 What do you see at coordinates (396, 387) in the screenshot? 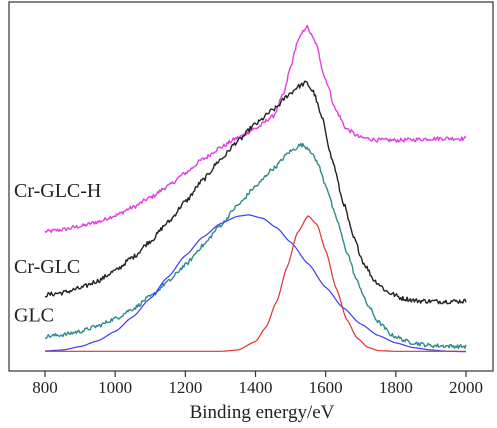
I see `x-tick-label: 1800` at bounding box center [396, 387].